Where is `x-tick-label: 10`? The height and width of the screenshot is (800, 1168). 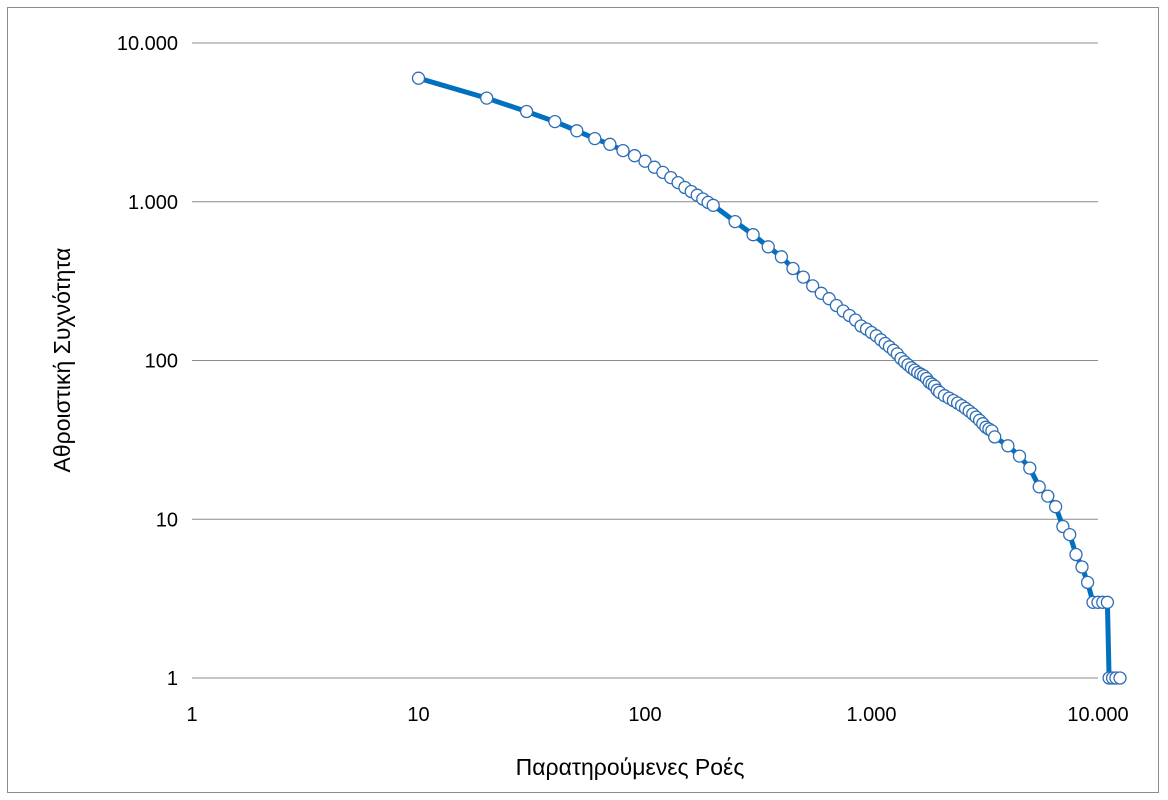 x-tick-label: 10 is located at coordinates (418, 715).